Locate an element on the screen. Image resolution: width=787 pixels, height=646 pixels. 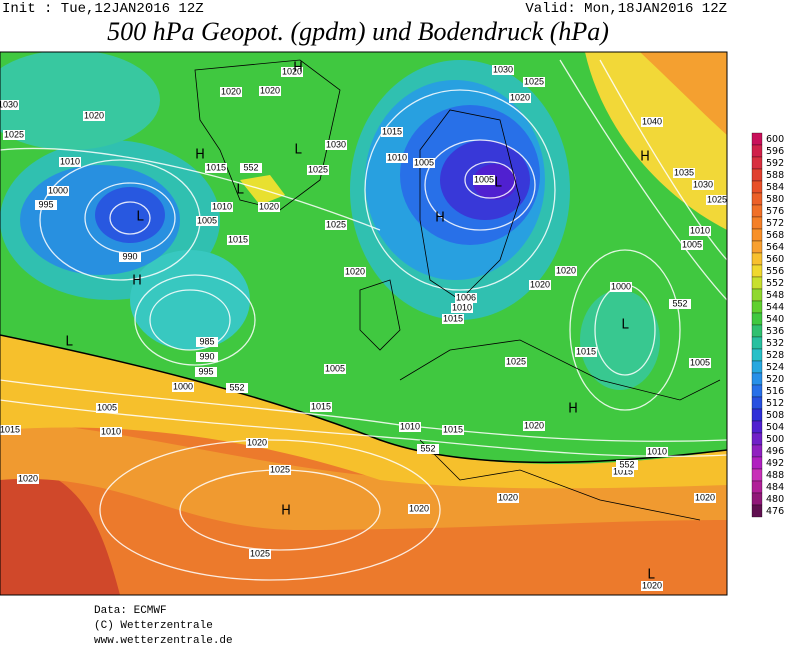
isobar-label: 990 is located at coordinates (206, 356).